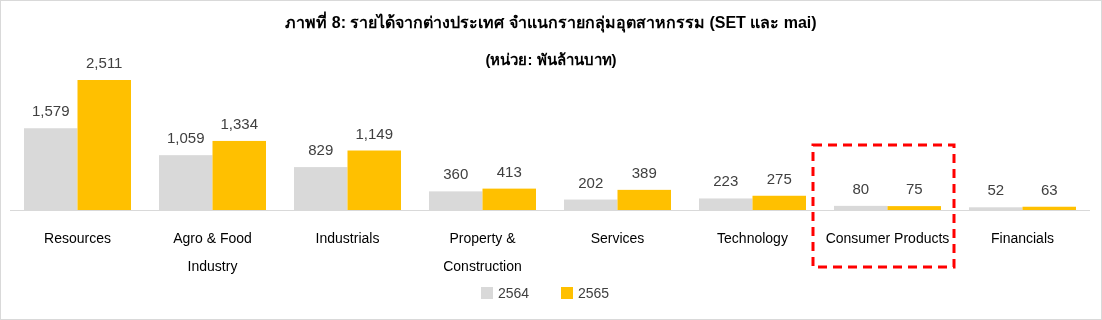 The width and height of the screenshot is (1102, 320). What do you see at coordinates (482, 252) in the screenshot?
I see `x-tick-label: Property & Construction` at bounding box center [482, 252].